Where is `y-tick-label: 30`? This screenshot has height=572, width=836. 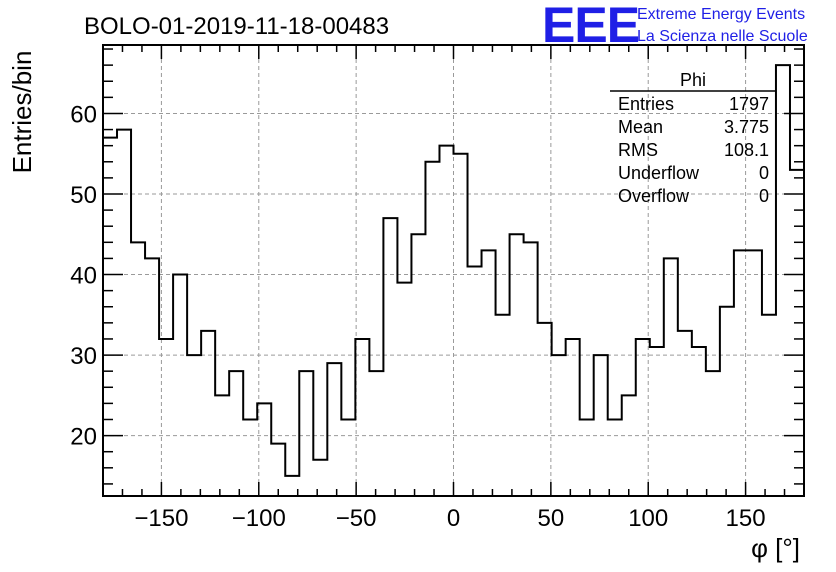
y-tick-label: 30 is located at coordinates (83, 356).